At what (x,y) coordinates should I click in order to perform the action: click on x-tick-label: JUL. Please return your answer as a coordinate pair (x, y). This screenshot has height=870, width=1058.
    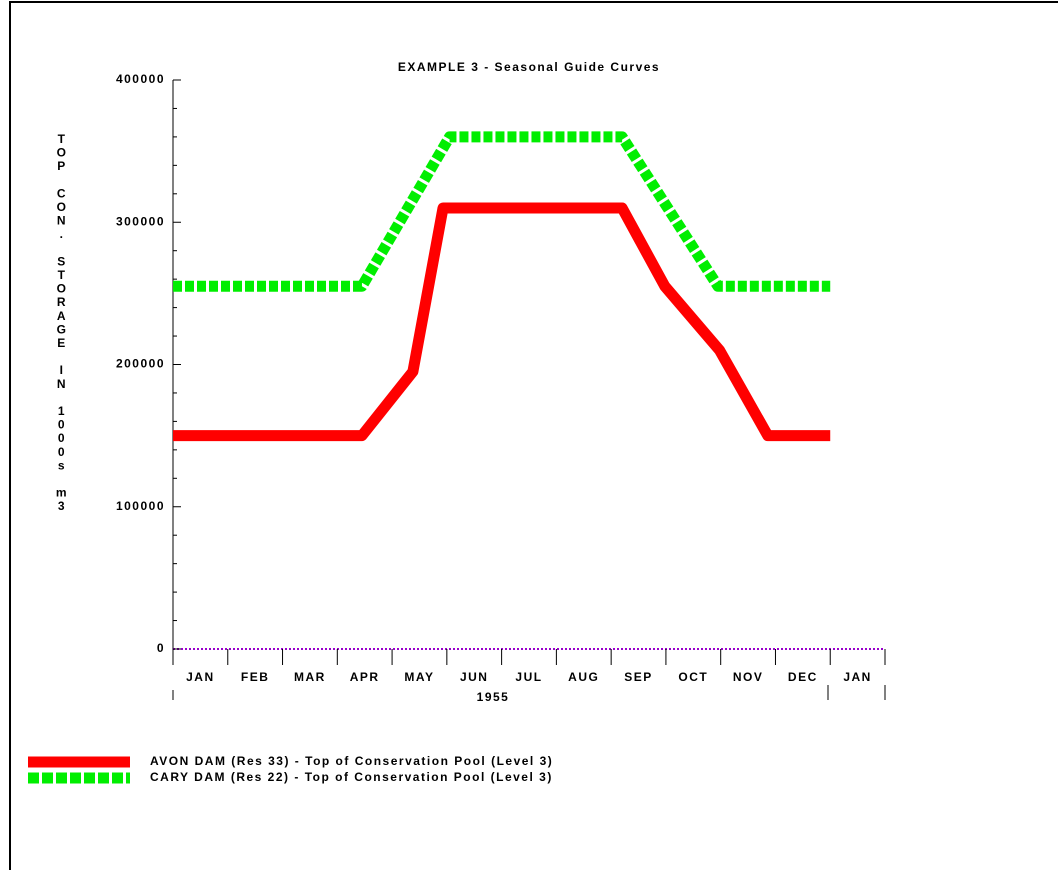
    Looking at the image, I should click on (528, 677).